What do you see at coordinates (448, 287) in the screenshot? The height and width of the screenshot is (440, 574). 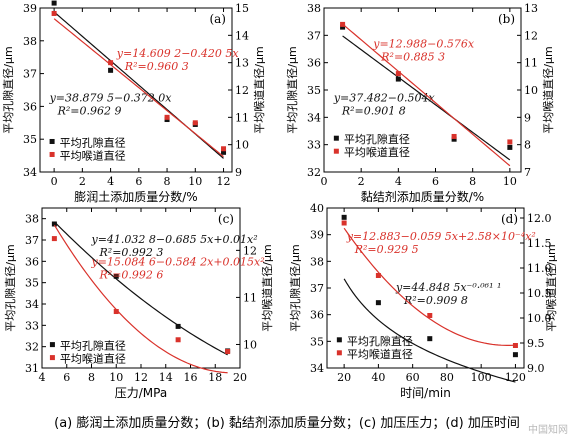 I see `fit-equation: y=44.848 5x⁻⁰·⁰⁶¹ ¹` at bounding box center [448, 287].